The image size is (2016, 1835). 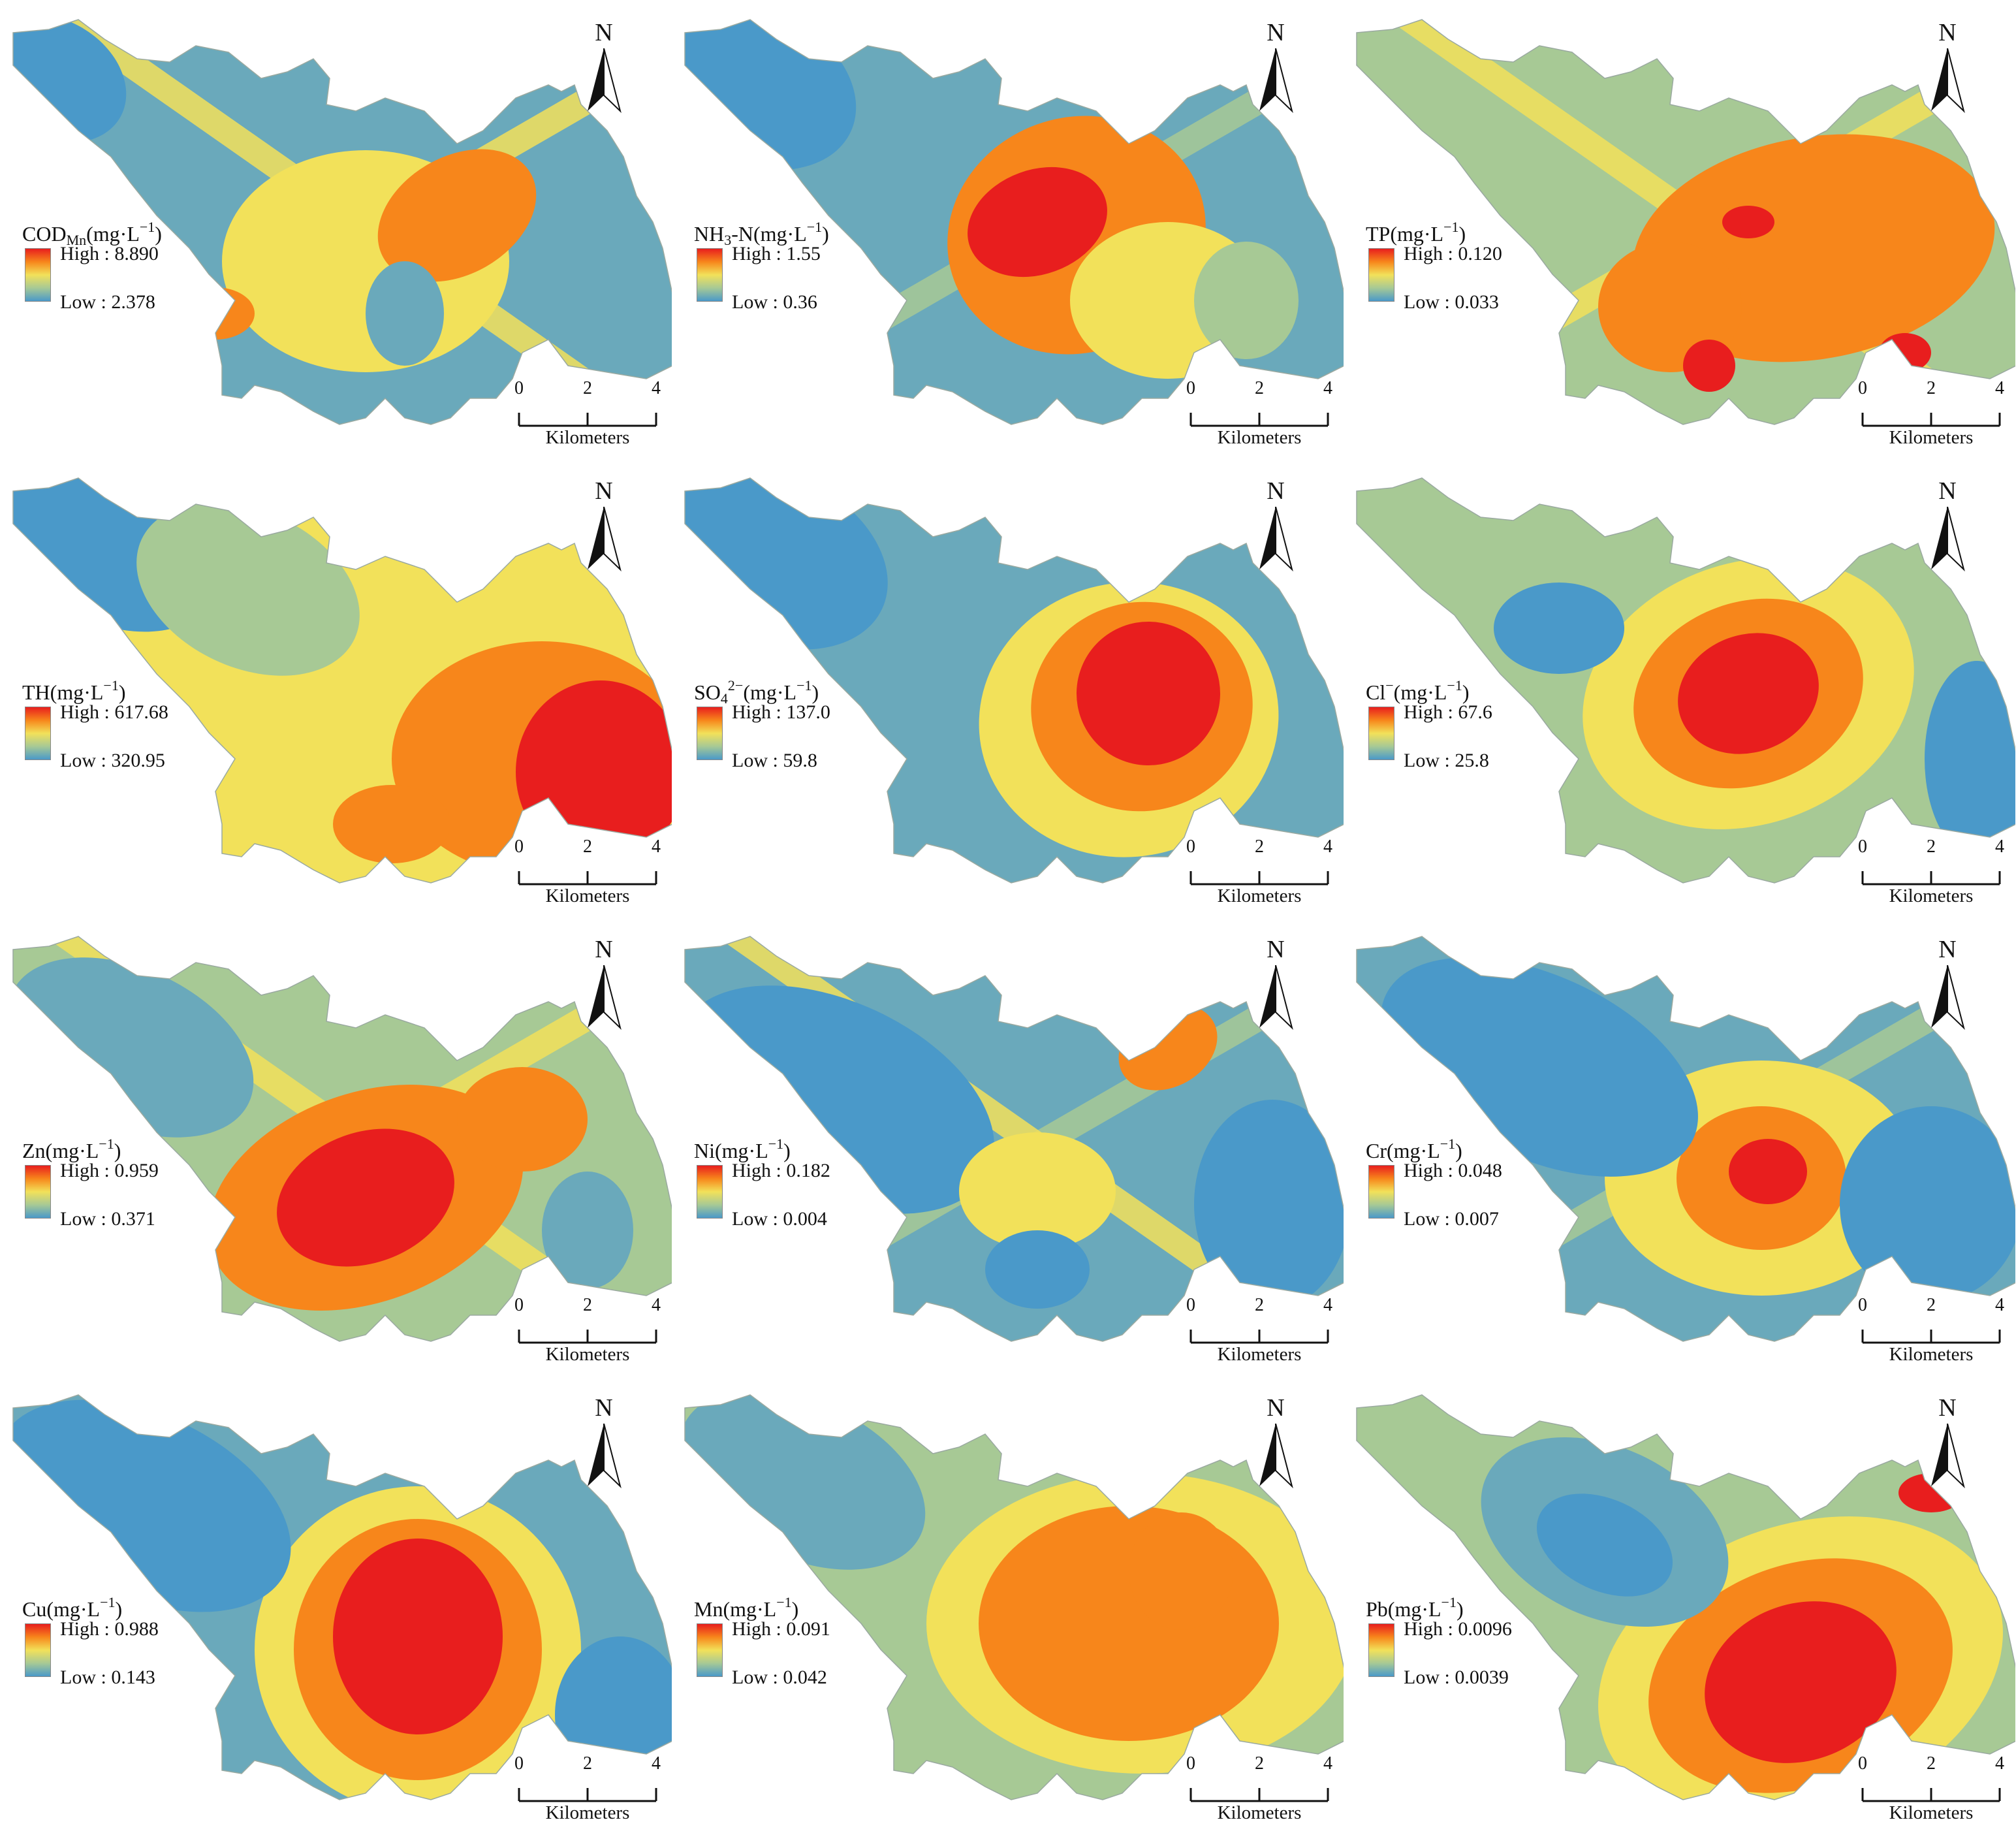 What do you see at coordinates (1014, 680) in the screenshot?
I see `choropleth-map-so4` at bounding box center [1014, 680].